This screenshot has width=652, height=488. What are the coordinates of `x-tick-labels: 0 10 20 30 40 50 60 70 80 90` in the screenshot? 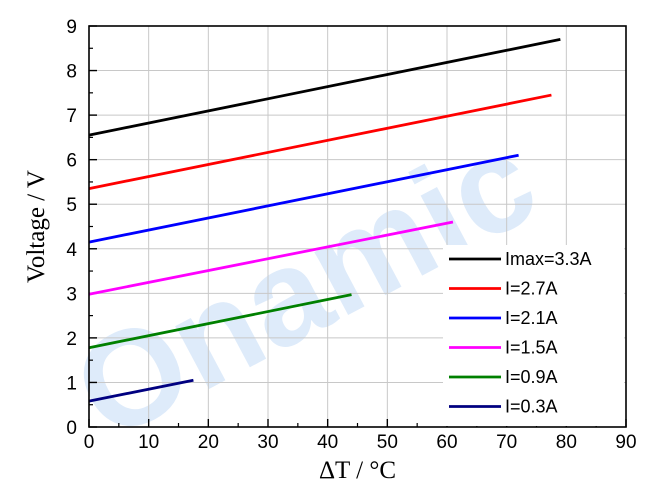 It's located at (360, 442).